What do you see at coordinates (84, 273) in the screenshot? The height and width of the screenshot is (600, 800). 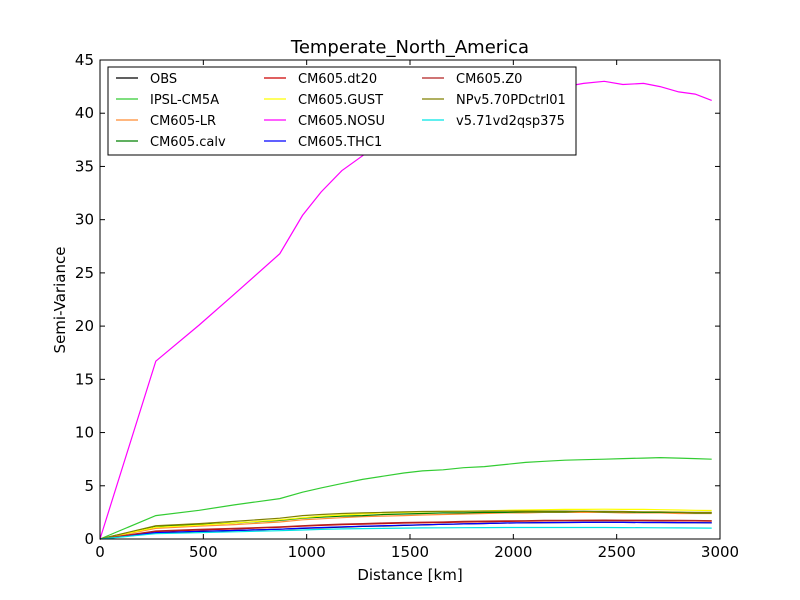 I see `y-tick-label: 25` at bounding box center [84, 273].